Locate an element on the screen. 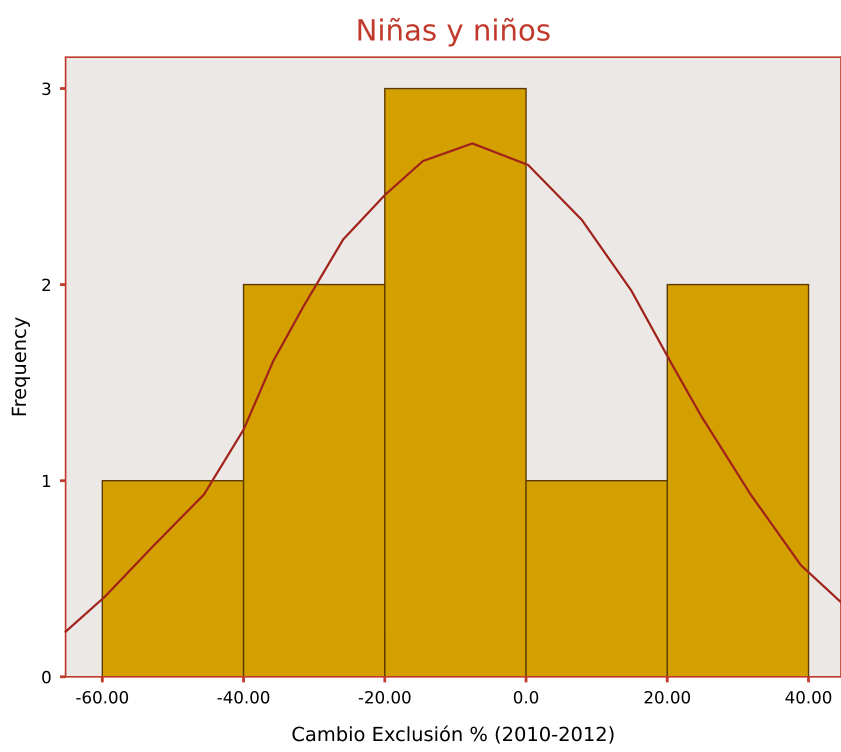 This screenshot has height=752, width=841. y-tick-label: 1 is located at coordinates (46, 481).